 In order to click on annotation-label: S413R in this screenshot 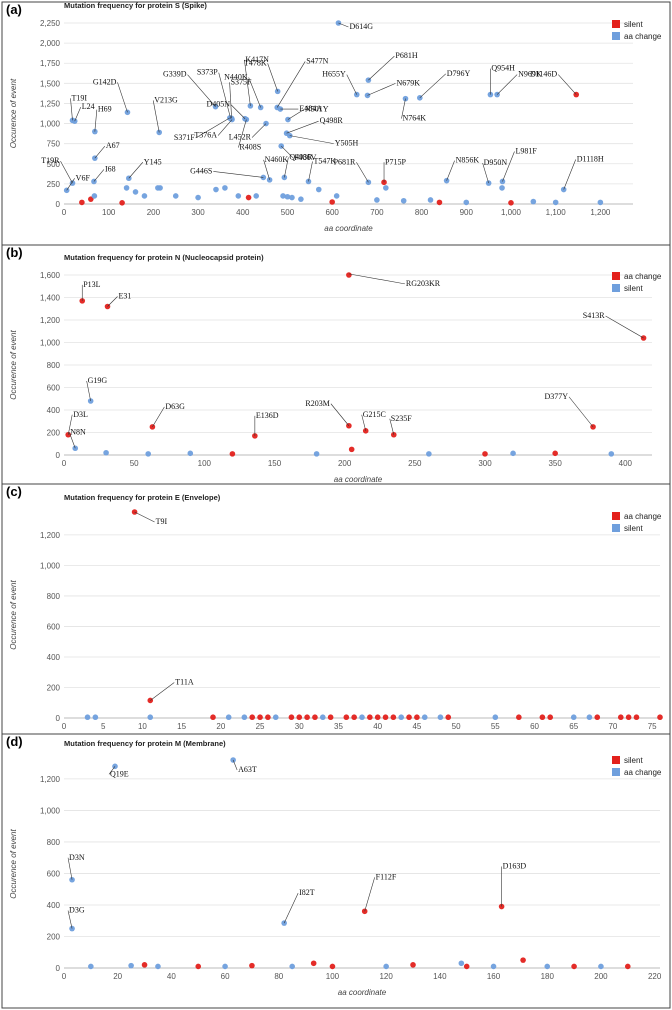, I will do `click(594, 315)`.